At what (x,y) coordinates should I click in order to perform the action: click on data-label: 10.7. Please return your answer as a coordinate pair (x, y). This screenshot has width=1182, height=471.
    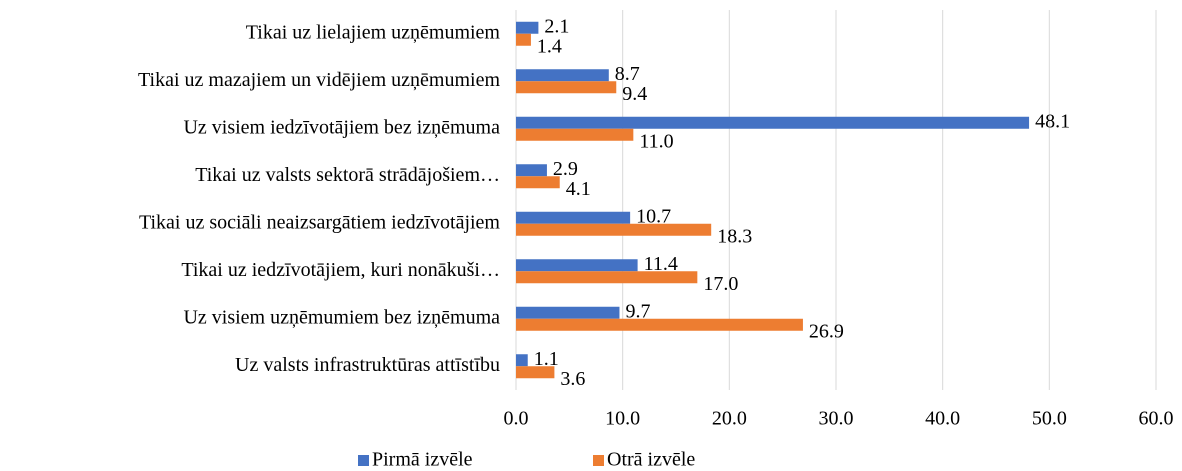
    Looking at the image, I should click on (653, 216).